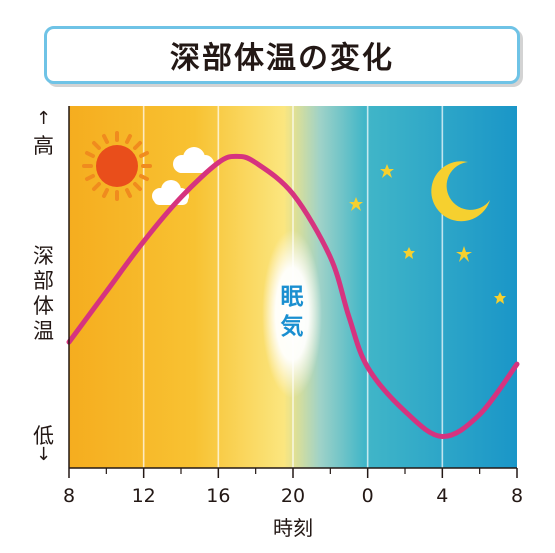 The image size is (555, 553). I want to click on sleepiness-label-2: 気, so click(292, 326).